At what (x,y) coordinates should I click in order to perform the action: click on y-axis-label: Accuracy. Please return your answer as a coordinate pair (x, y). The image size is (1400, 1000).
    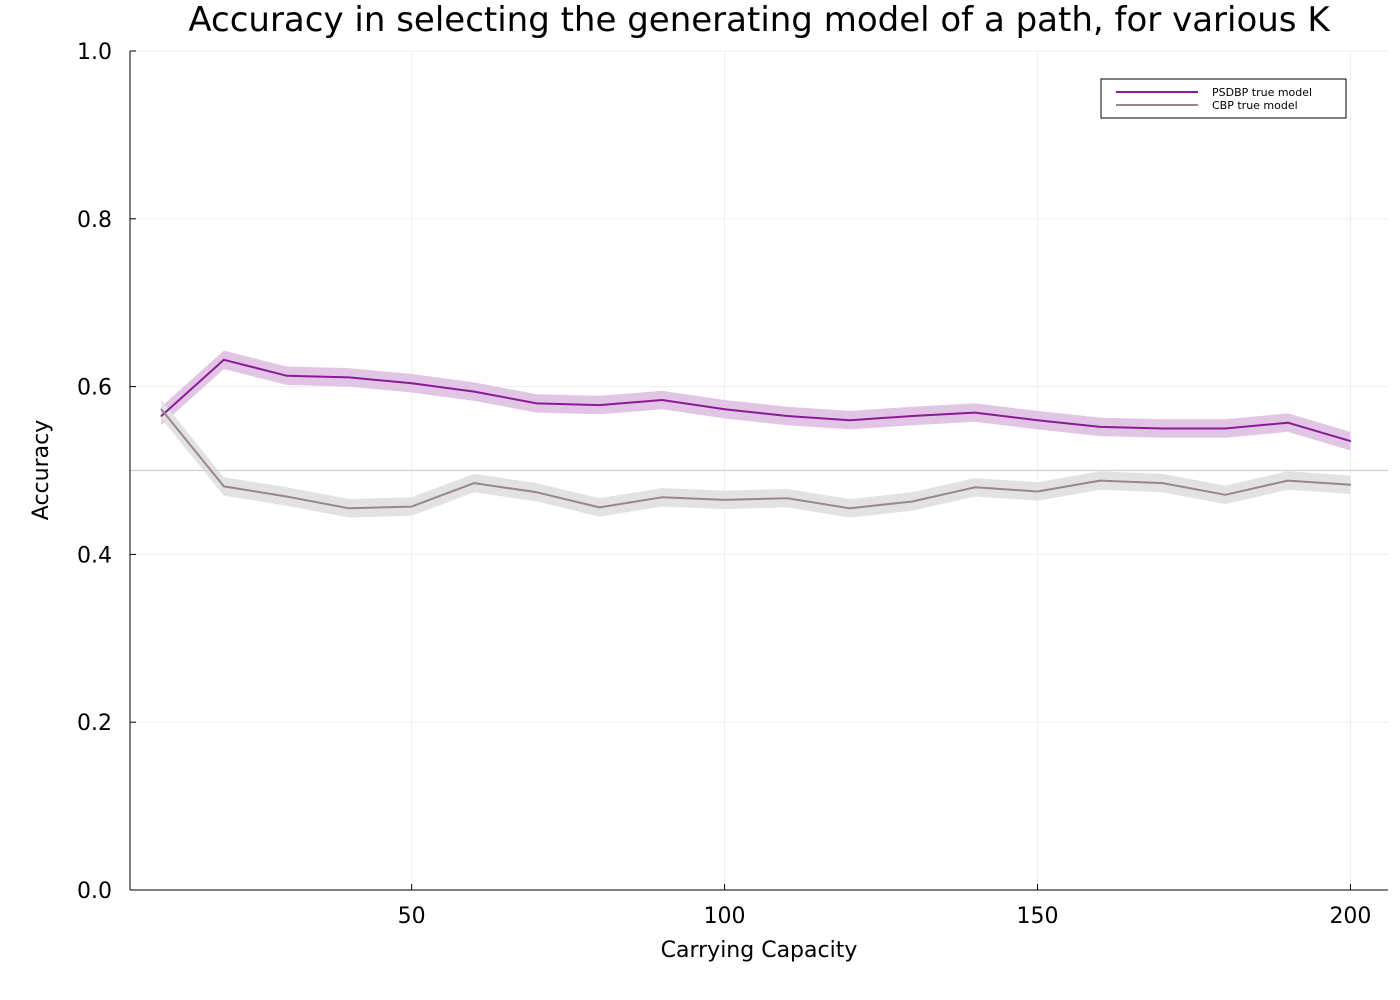
    Looking at the image, I should click on (41, 470).